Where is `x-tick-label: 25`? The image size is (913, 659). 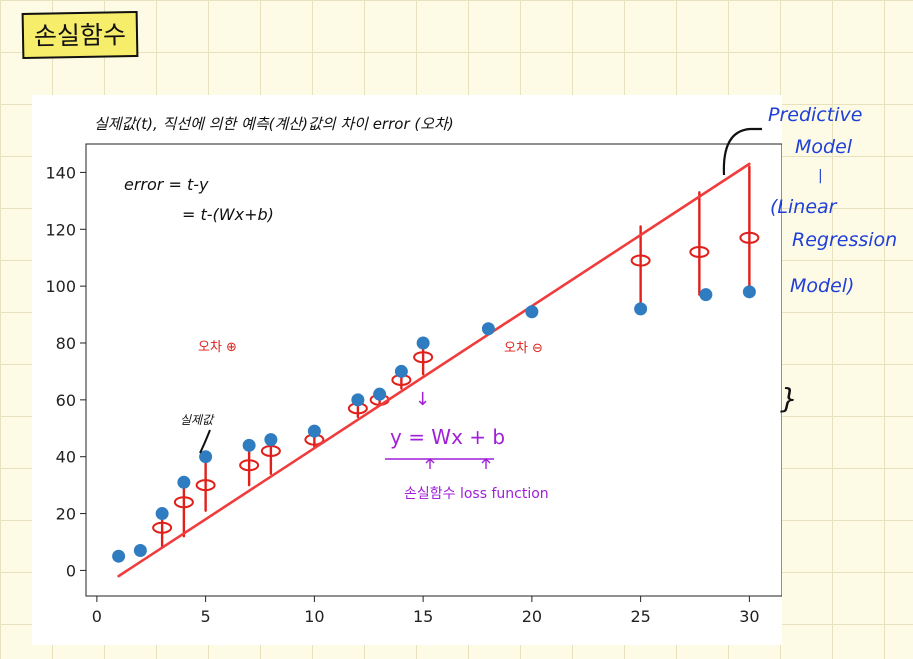 x-tick-label: 25 is located at coordinates (640, 616).